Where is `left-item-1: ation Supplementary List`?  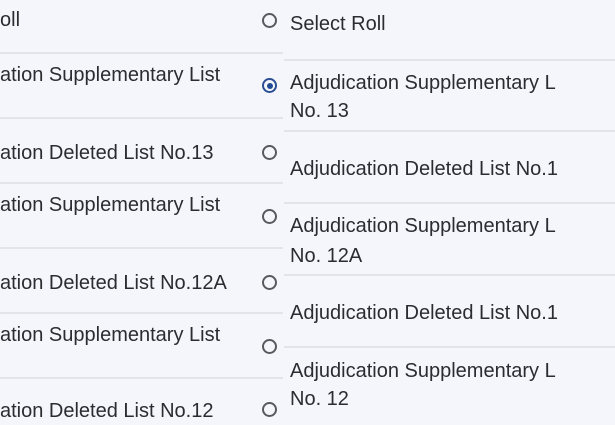
left-item-1: ation Supplementary List is located at coordinates (110, 75).